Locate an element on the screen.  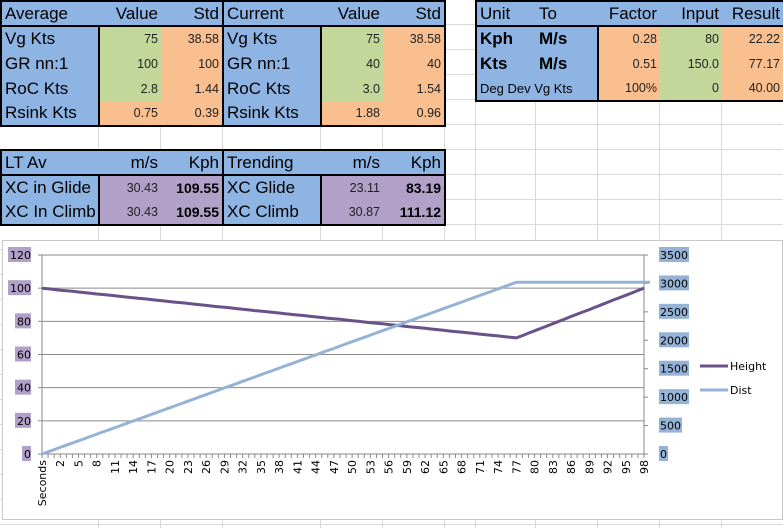
input-cell: 80 is located at coordinates (691, 38).